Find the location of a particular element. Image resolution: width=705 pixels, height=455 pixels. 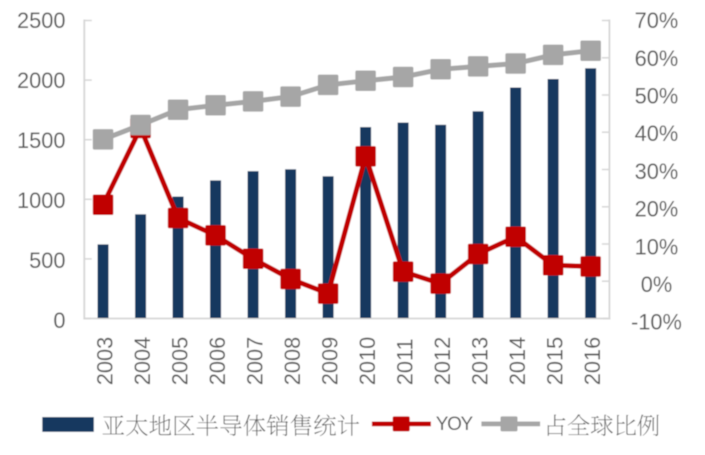

svg-text: 2005 is located at coordinates (179, 361).